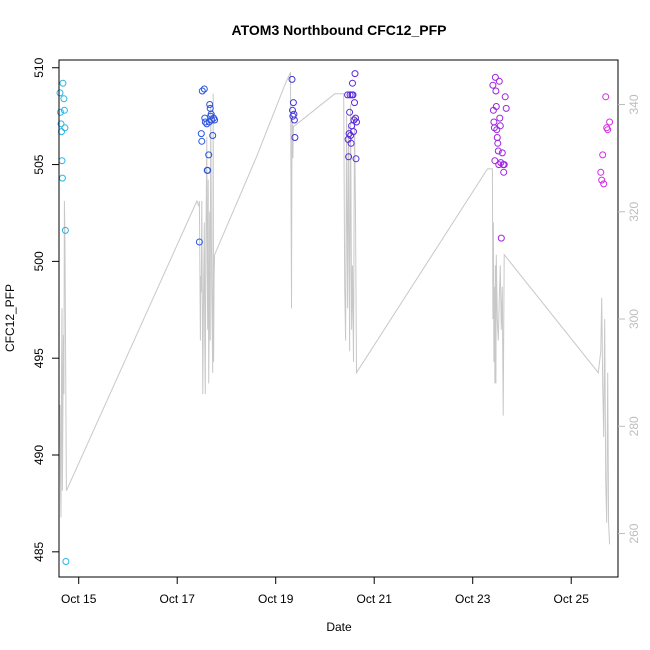  I want to click on y-tick-label: 505, so click(39, 164).